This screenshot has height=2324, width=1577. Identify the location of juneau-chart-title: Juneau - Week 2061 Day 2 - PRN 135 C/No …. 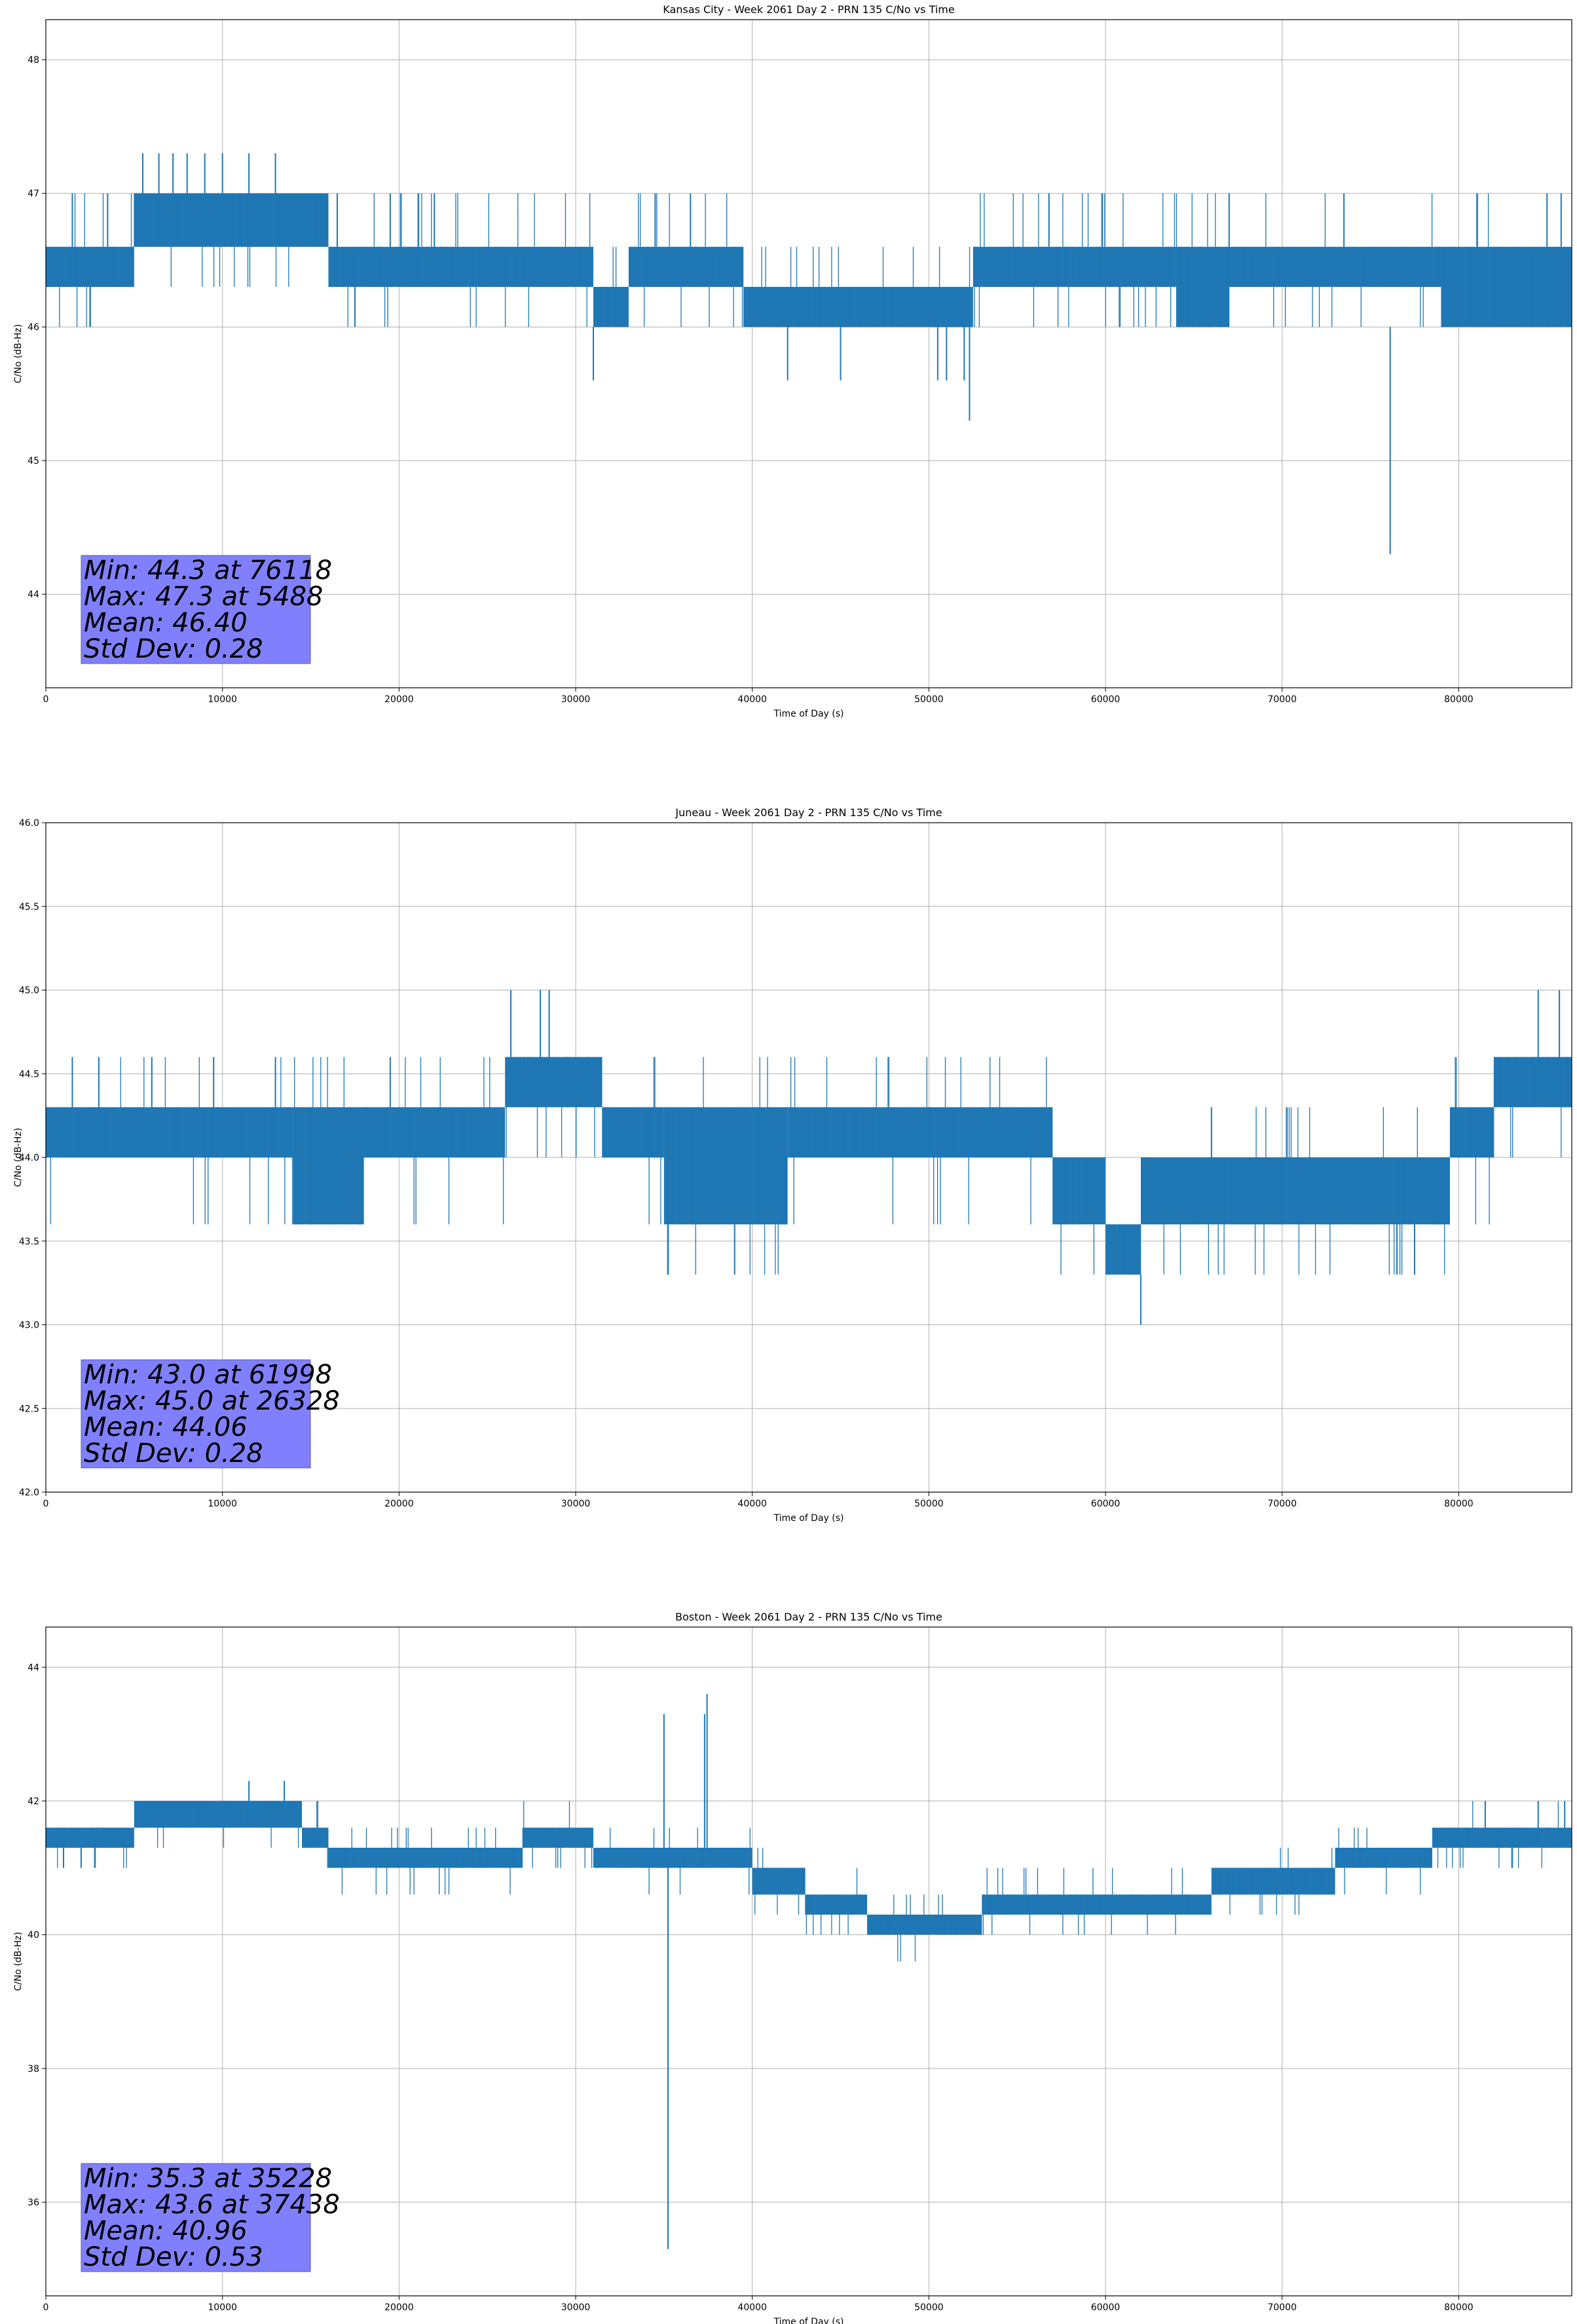
(808, 812).